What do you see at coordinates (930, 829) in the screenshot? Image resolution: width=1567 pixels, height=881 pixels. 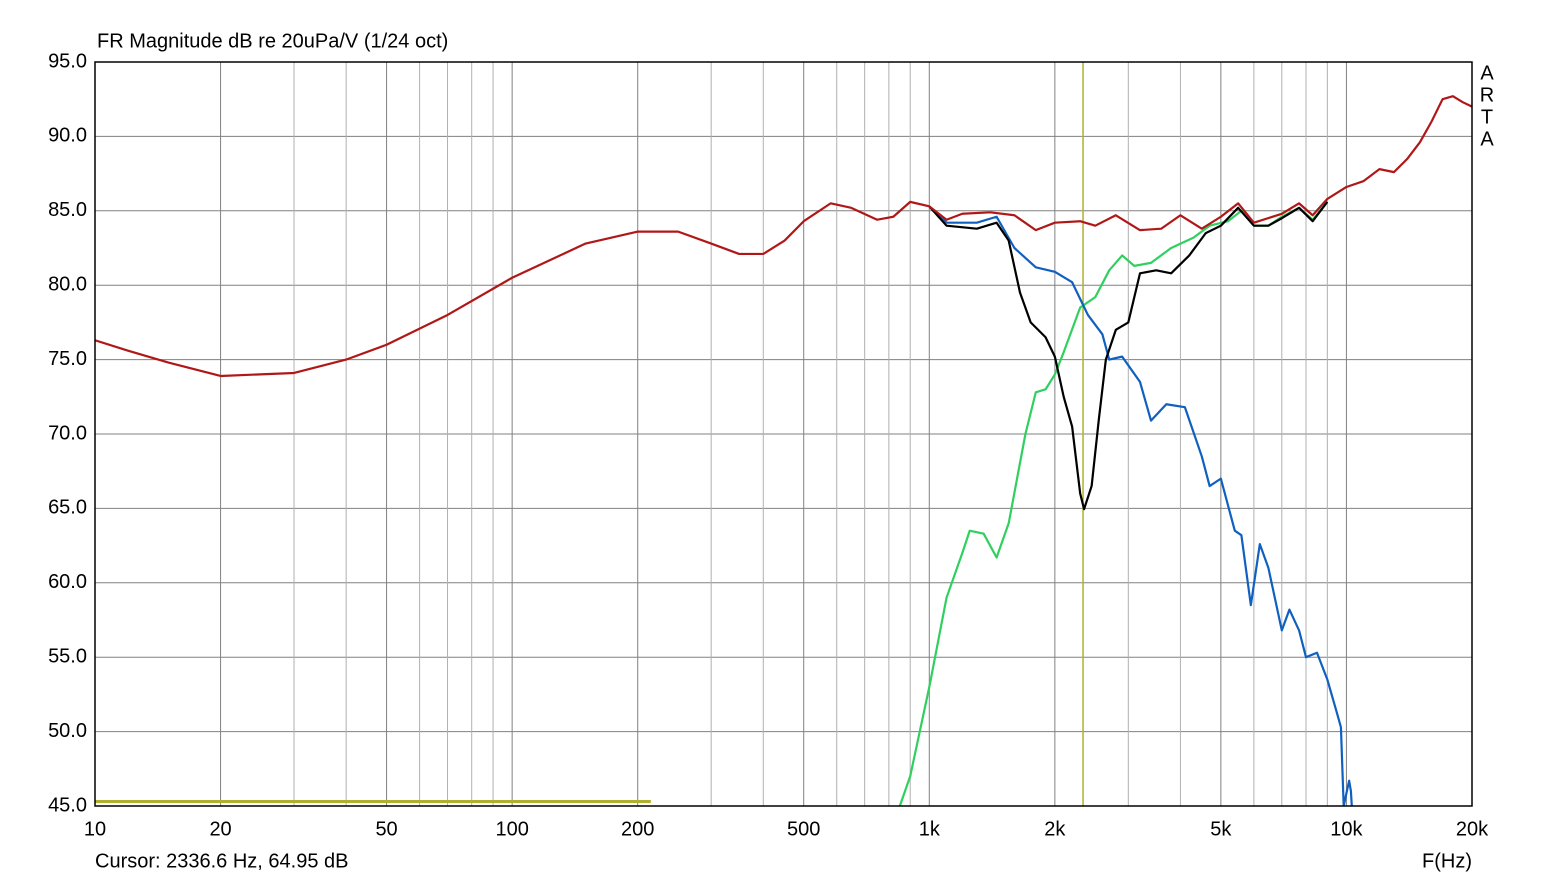 I see `x-tick-label: 1k` at bounding box center [930, 829].